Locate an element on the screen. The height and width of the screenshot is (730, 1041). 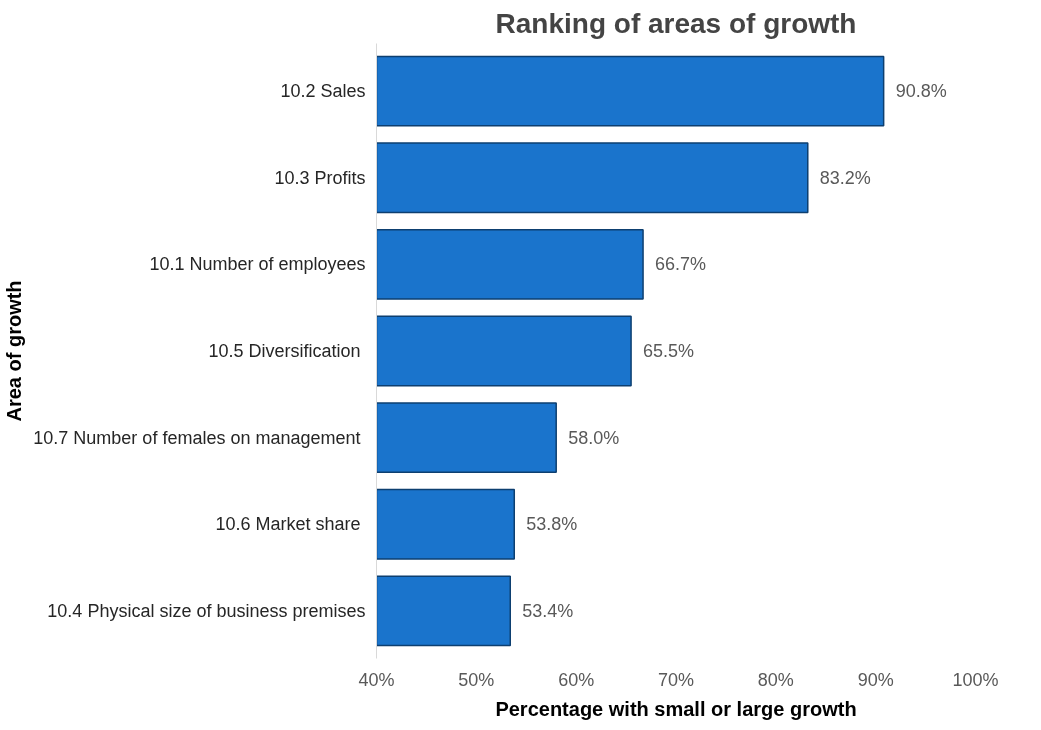
y-tick-label: 10.2 Sales is located at coordinates (323, 91).